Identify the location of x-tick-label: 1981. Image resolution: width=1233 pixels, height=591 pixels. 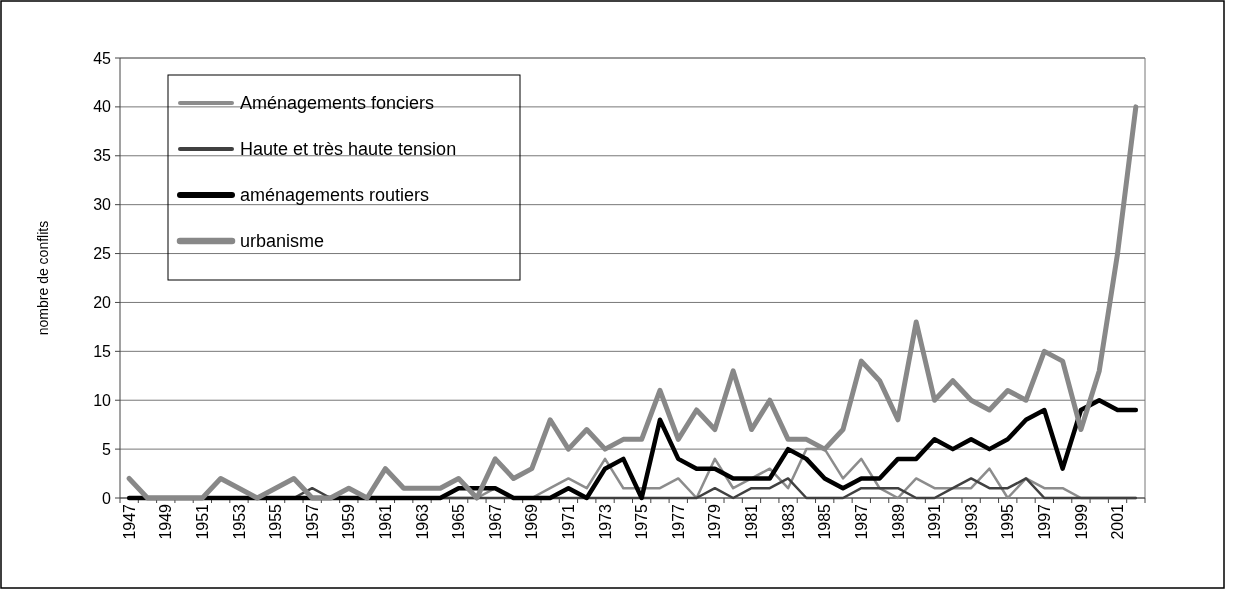
(752, 521).